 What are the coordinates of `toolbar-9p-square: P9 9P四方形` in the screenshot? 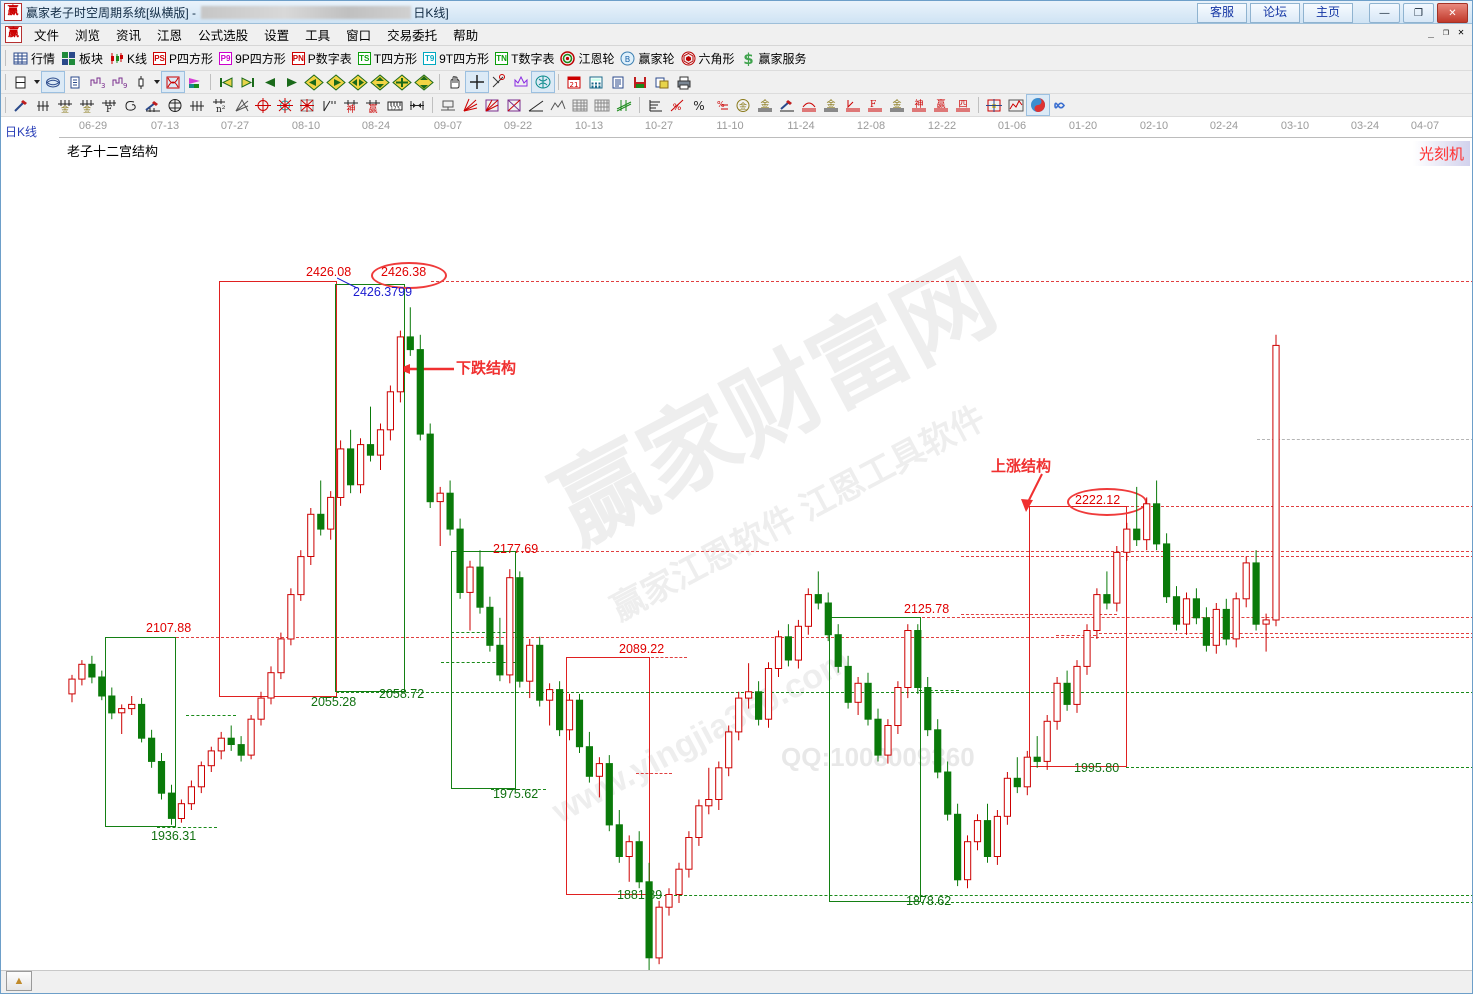 It's located at (252, 58).